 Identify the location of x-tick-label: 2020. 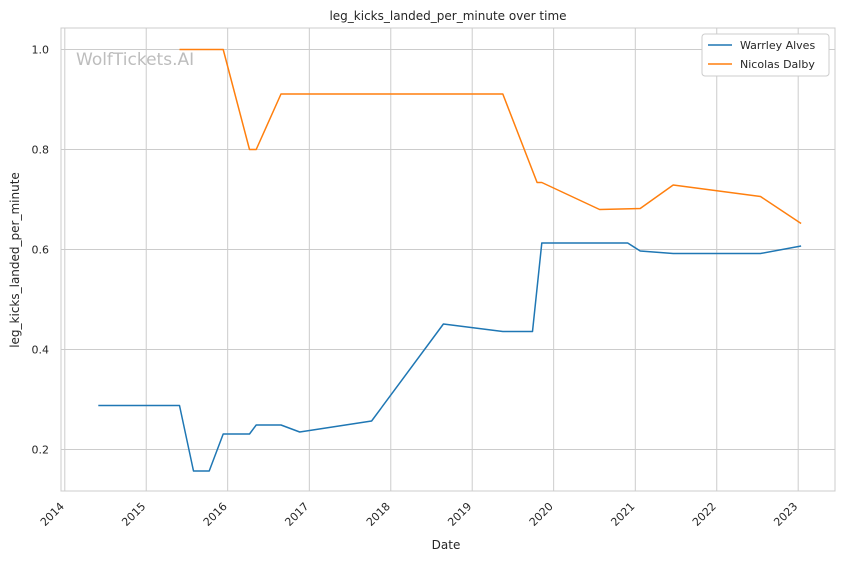
(541, 514).